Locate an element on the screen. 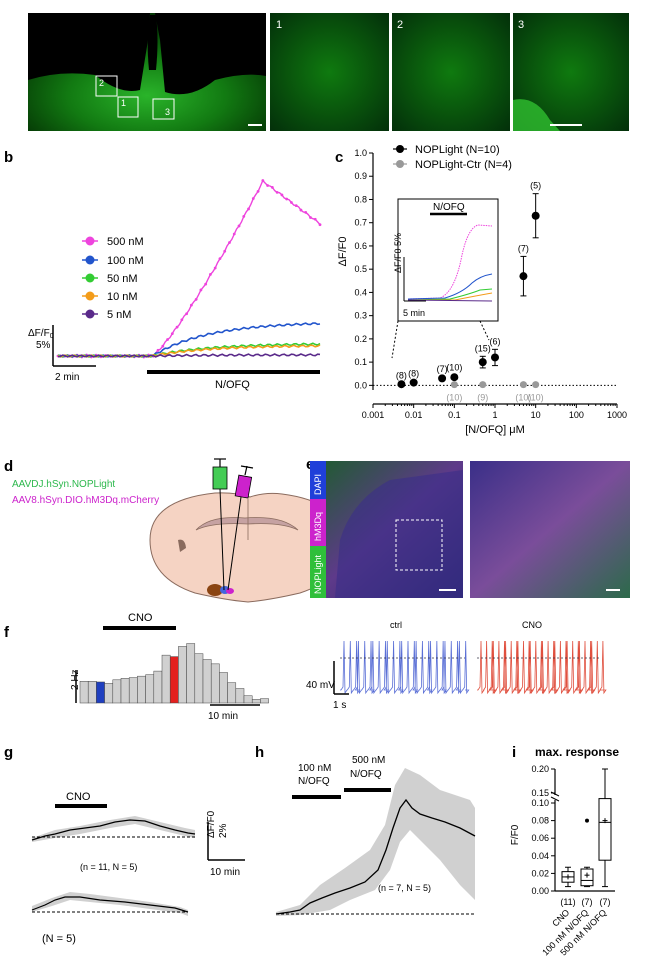 The width and height of the screenshot is (660, 975). c-ytick-label: 0.3 is located at coordinates (360, 316).